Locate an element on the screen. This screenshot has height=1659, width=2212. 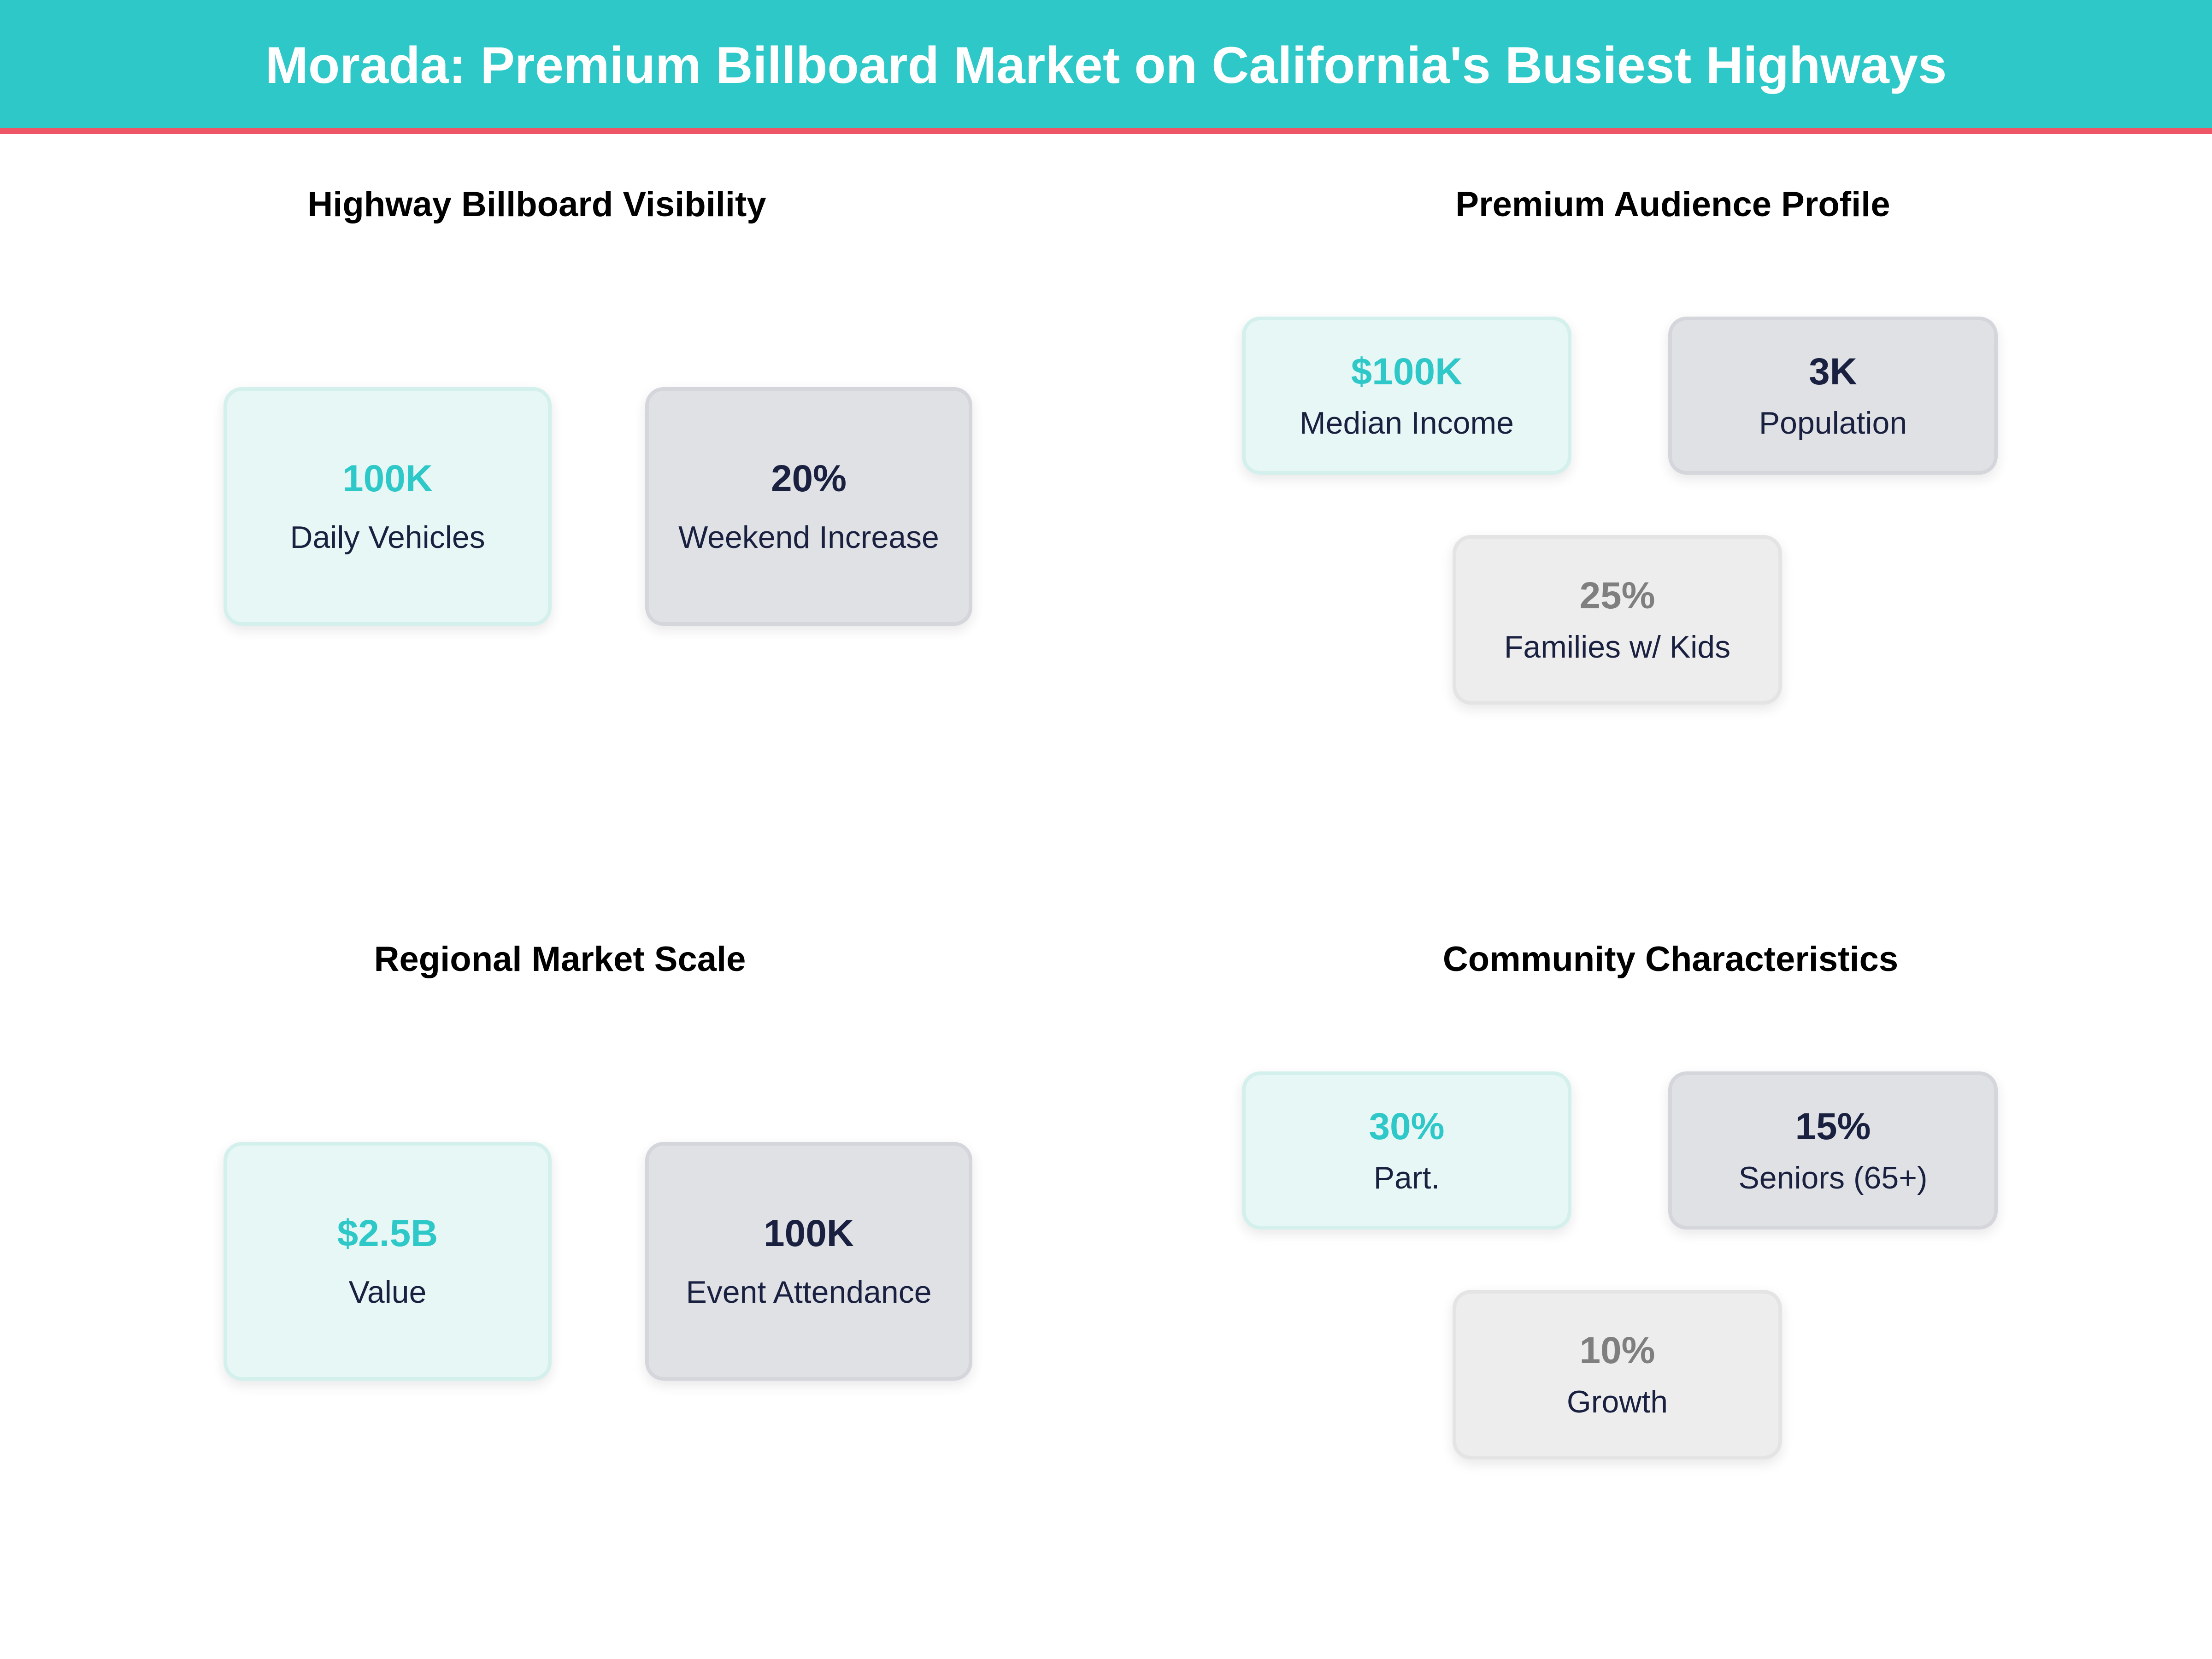
stat-label: Daily Vehicles is located at coordinates (387, 537).